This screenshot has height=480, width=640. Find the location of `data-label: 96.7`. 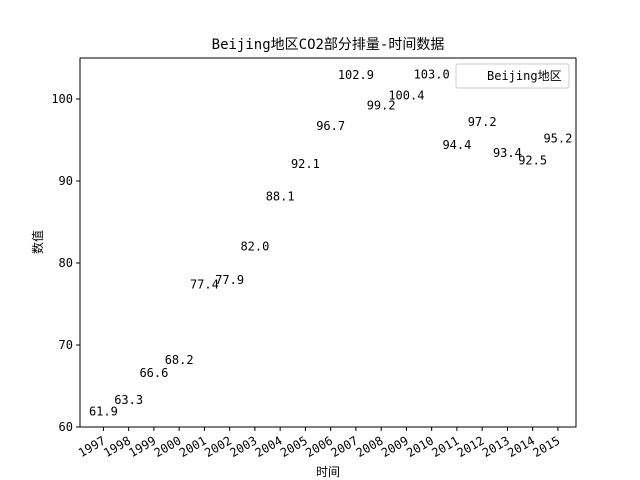

data-label: 96.7 is located at coordinates (330, 126).